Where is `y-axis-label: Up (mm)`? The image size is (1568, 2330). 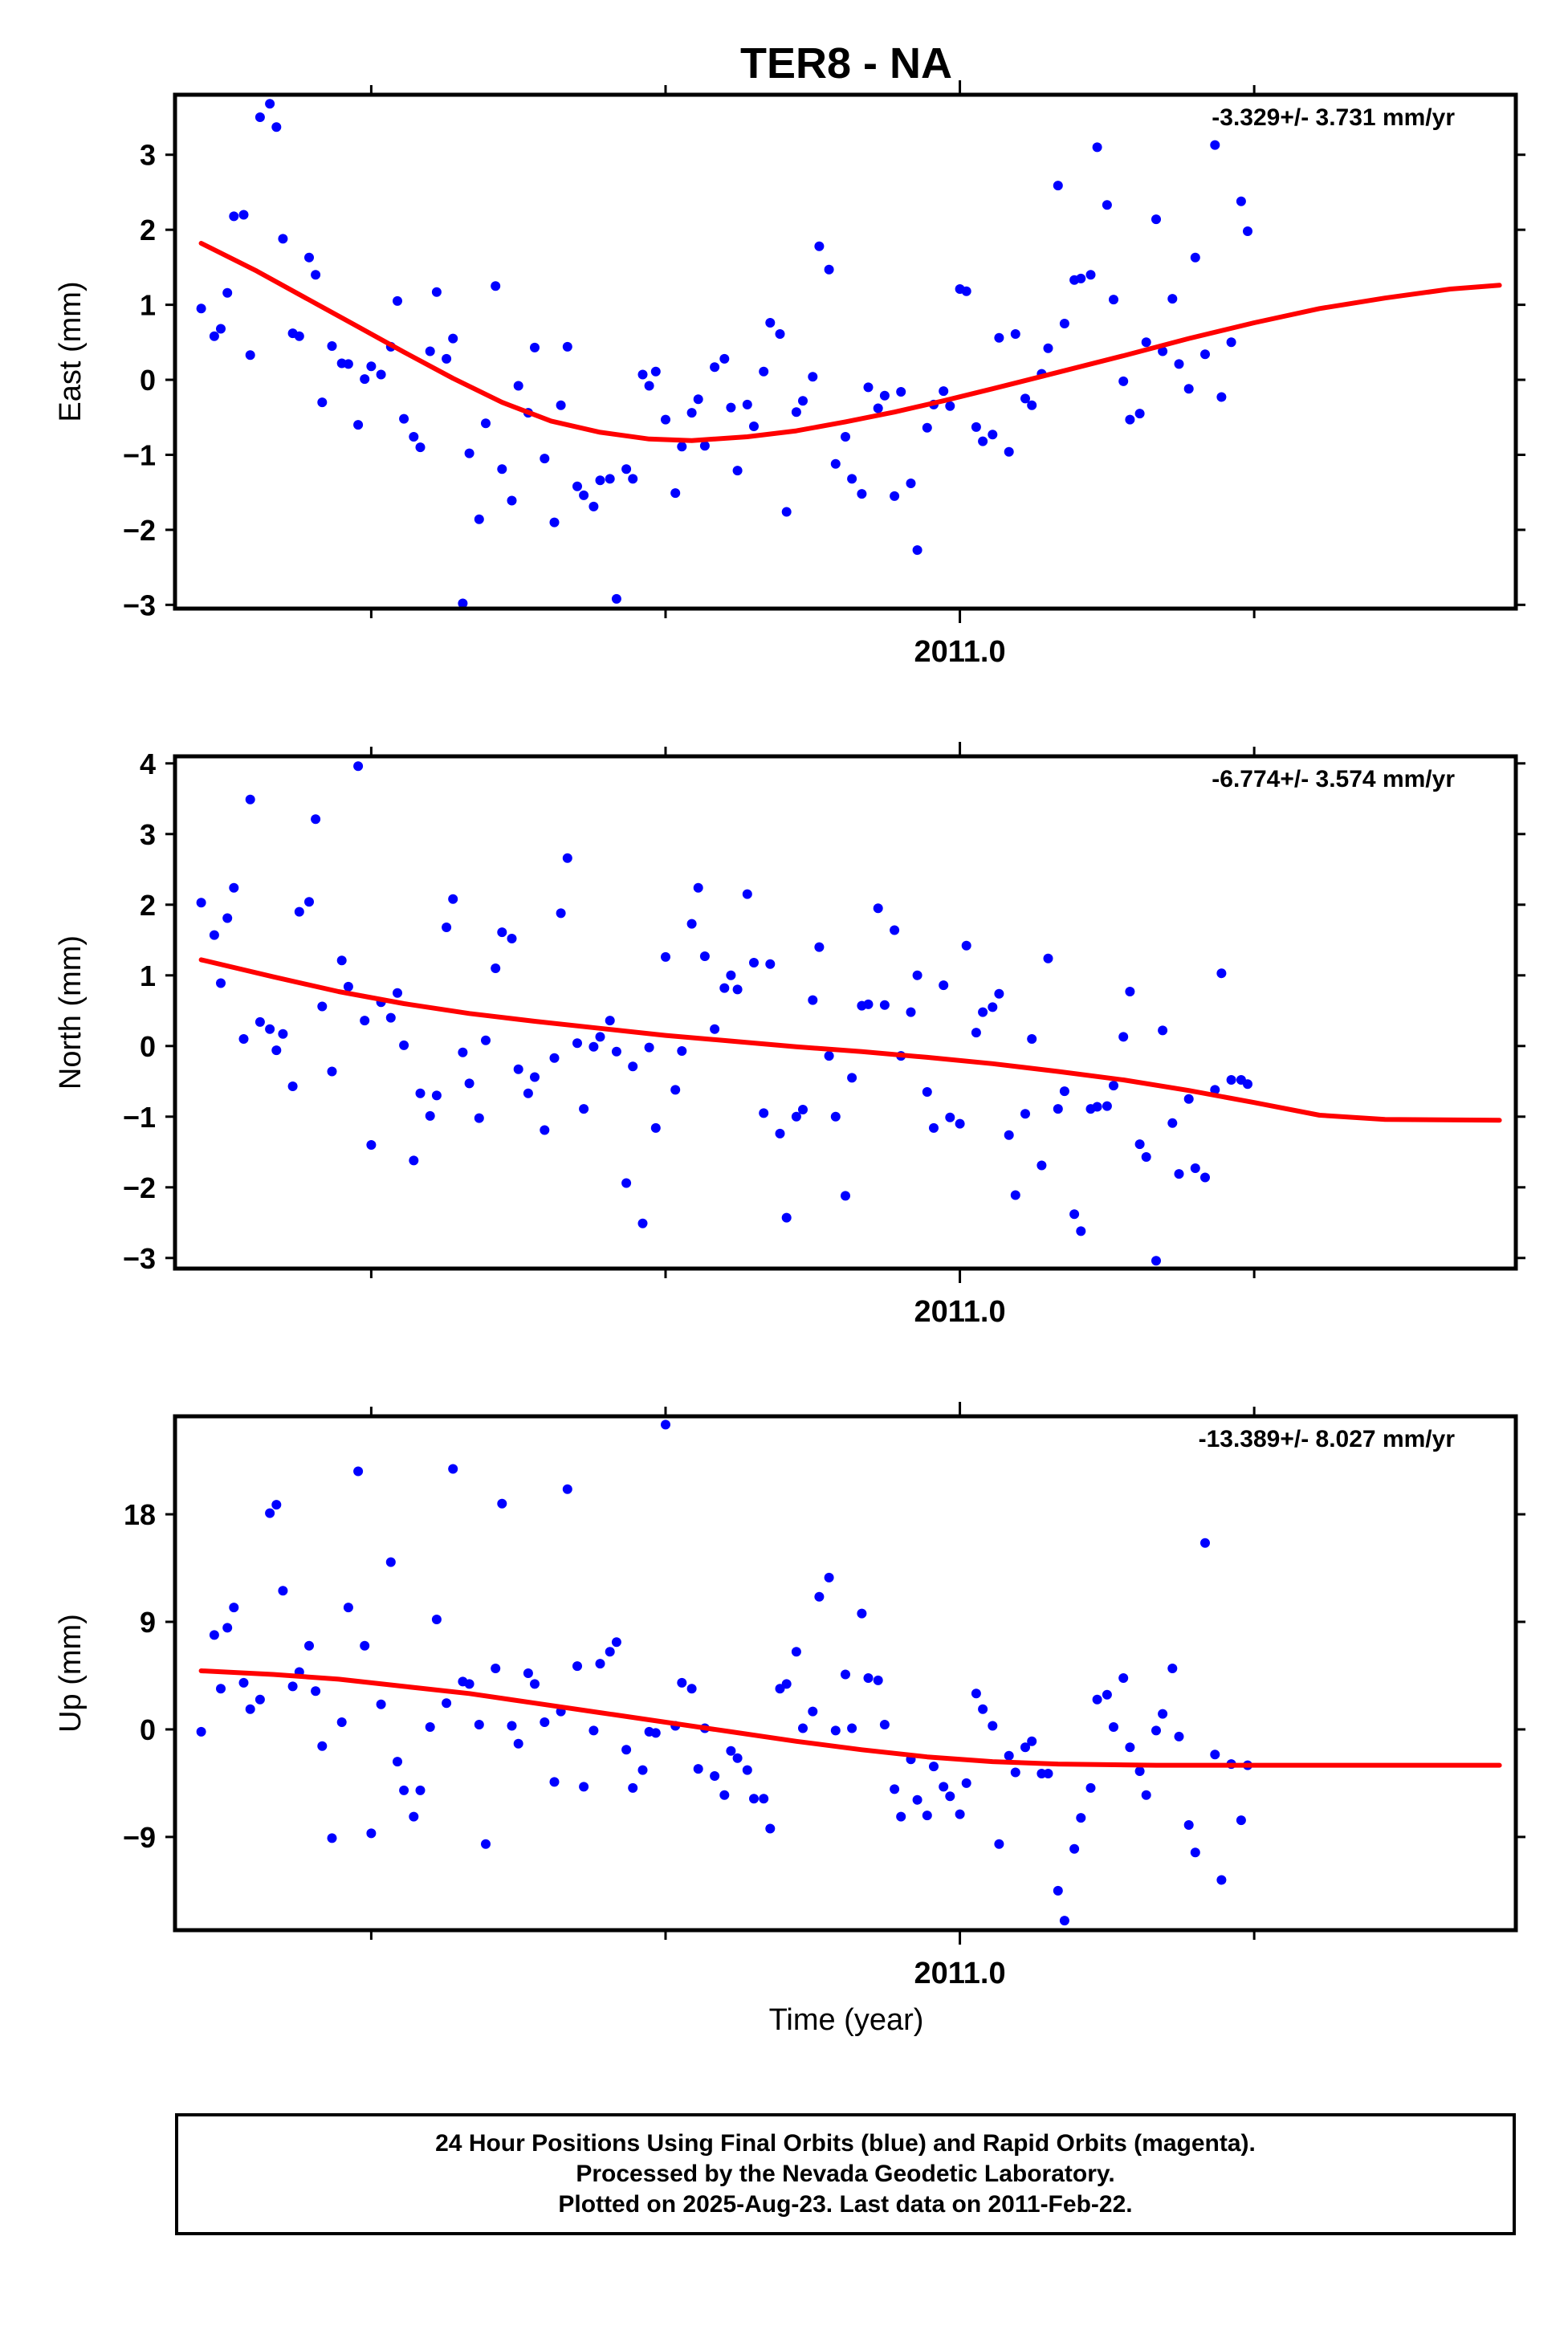 y-axis-label: Up (mm) is located at coordinates (71, 1673).